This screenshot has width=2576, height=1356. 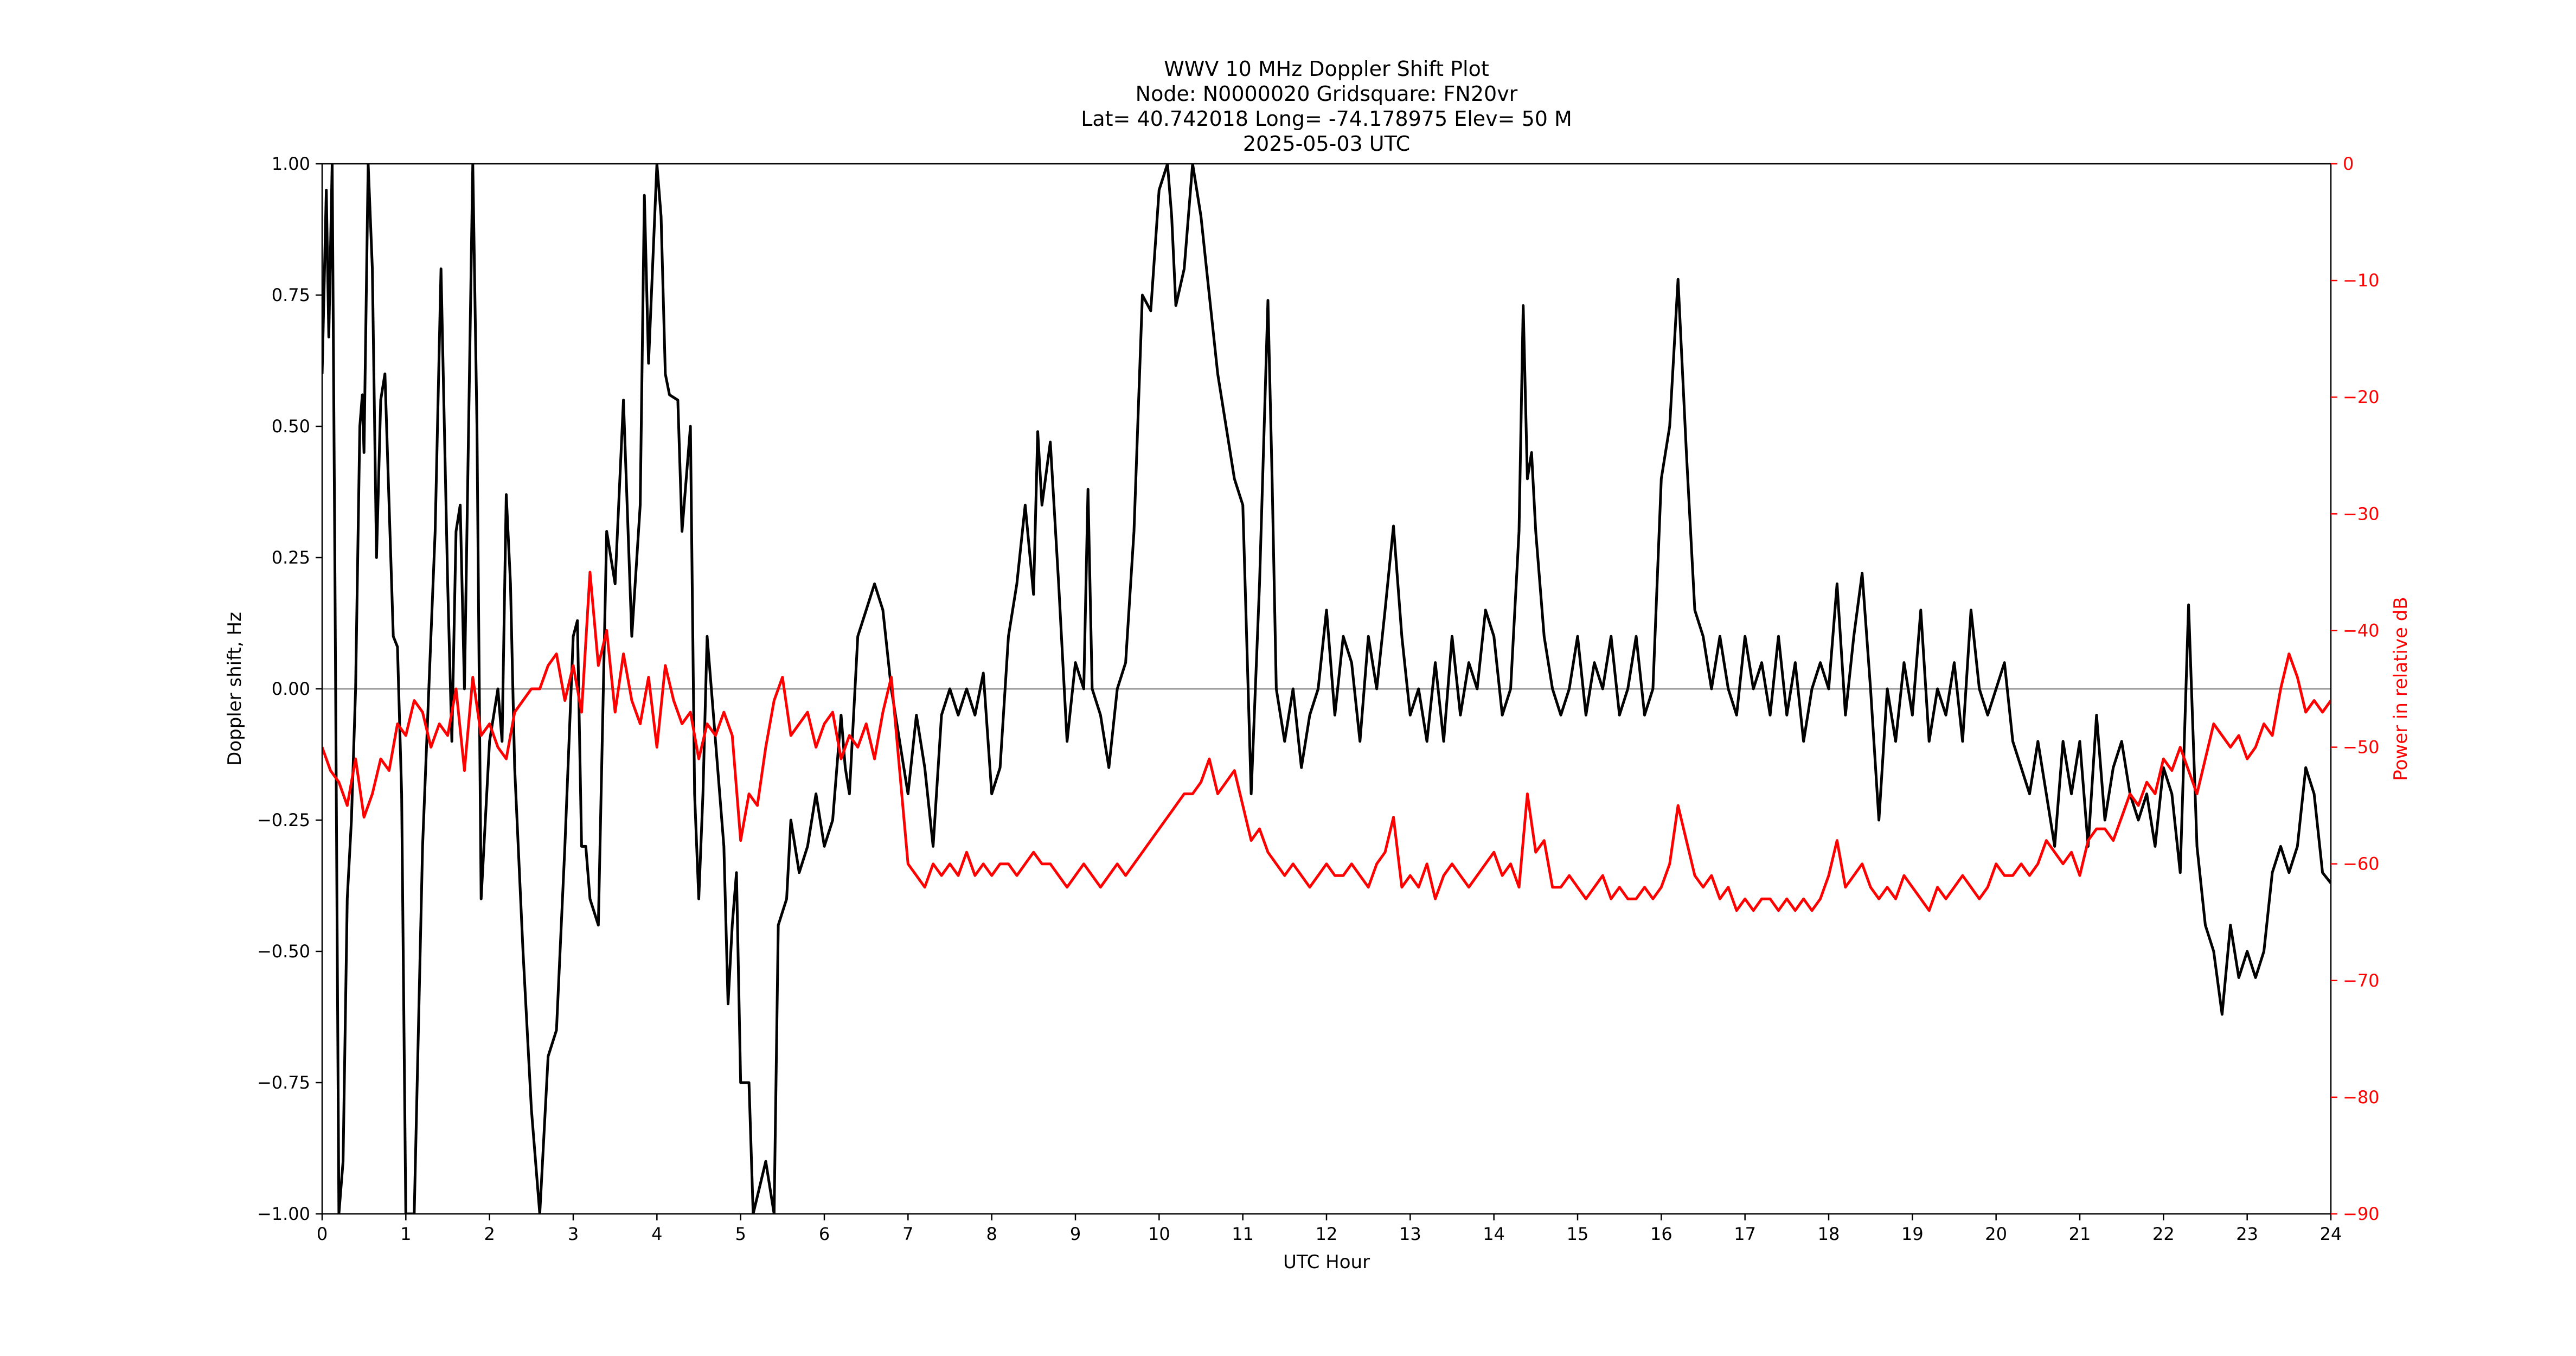 What do you see at coordinates (283, 1214) in the screenshot?
I see `left-y-tick-label: −1.00` at bounding box center [283, 1214].